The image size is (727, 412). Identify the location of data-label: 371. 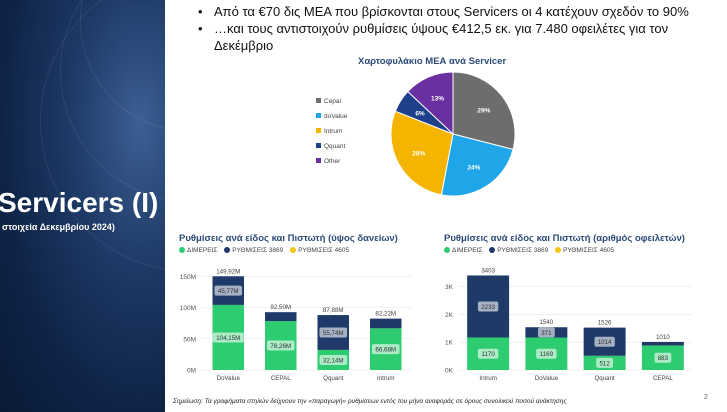
(546, 333).